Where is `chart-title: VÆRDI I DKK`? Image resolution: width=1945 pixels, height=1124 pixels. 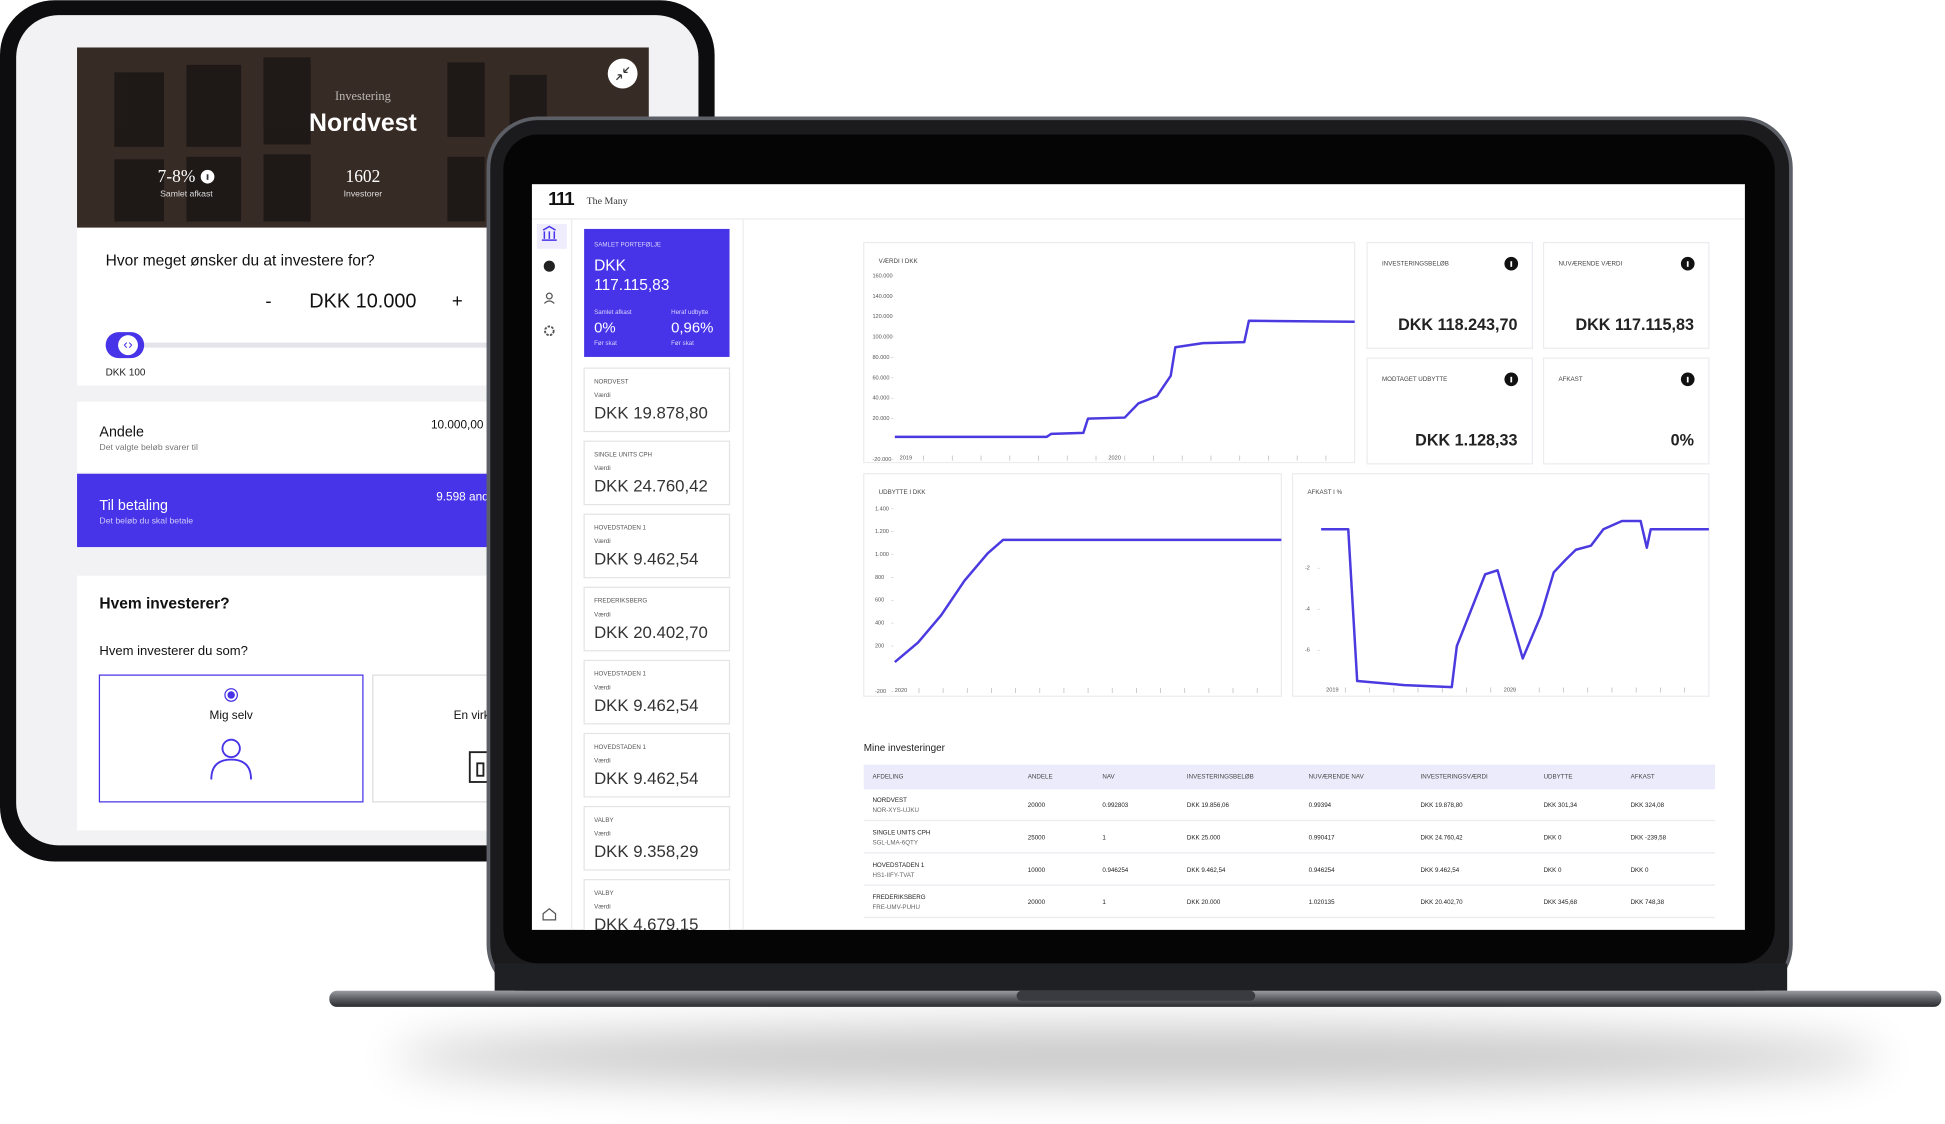
chart-title: VÆRDI I DKK is located at coordinates (899, 261).